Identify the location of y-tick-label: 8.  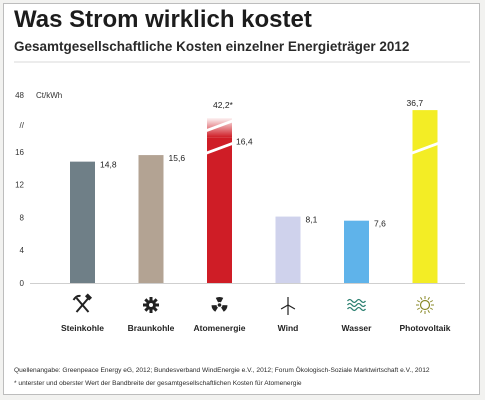
(22, 217).